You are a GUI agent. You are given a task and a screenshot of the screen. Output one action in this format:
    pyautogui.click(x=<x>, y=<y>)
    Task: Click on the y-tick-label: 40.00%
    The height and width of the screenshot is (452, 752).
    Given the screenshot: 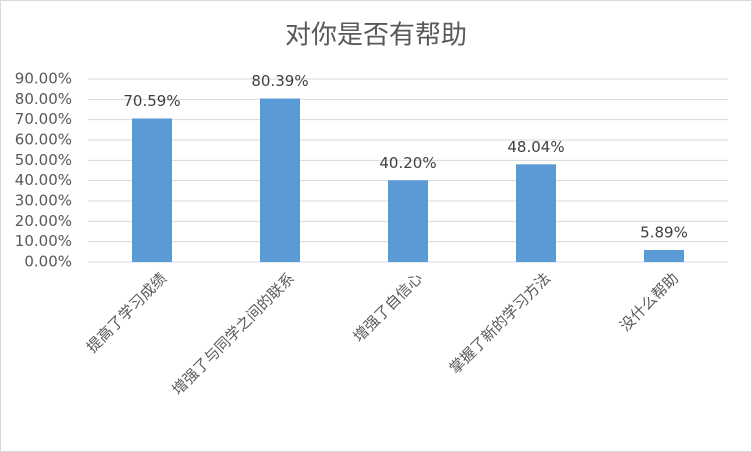 What is the action you would take?
    pyautogui.click(x=43, y=180)
    